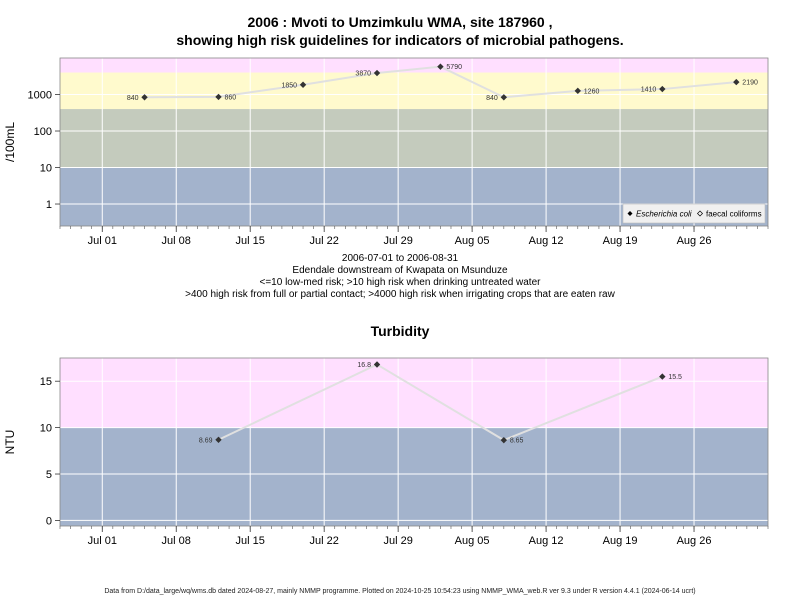 Image resolution: width=800 pixels, height=600 pixels. I want to click on panel1-x-tick-label: Aug 05, so click(472, 241).